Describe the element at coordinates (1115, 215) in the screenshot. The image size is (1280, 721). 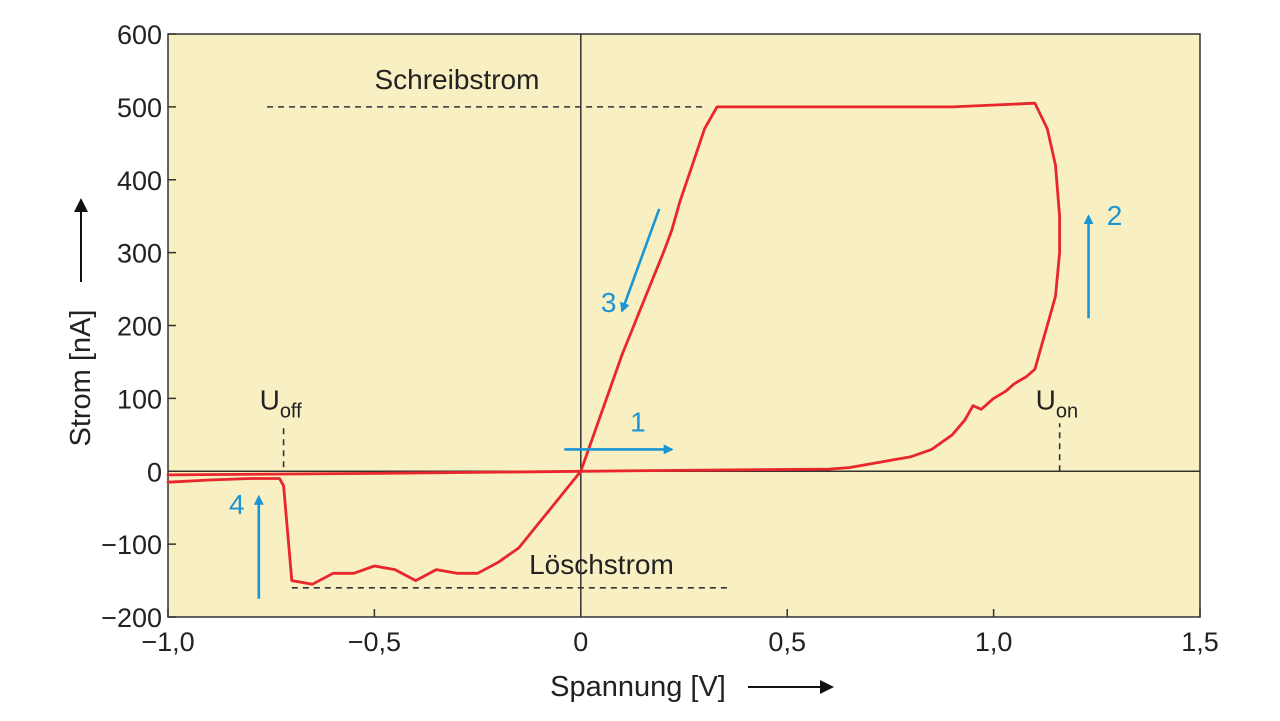
I see `direction-number: 2` at that location.